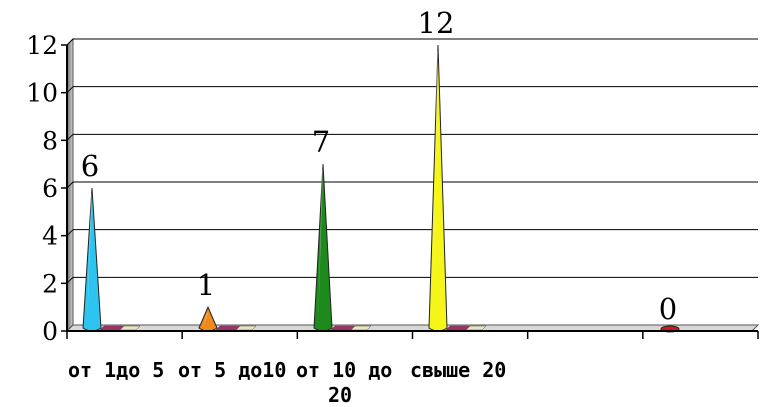 The width and height of the screenshot is (760, 407). What do you see at coordinates (42, 45) in the screenshot?
I see `y-tick-label: 12` at bounding box center [42, 45].